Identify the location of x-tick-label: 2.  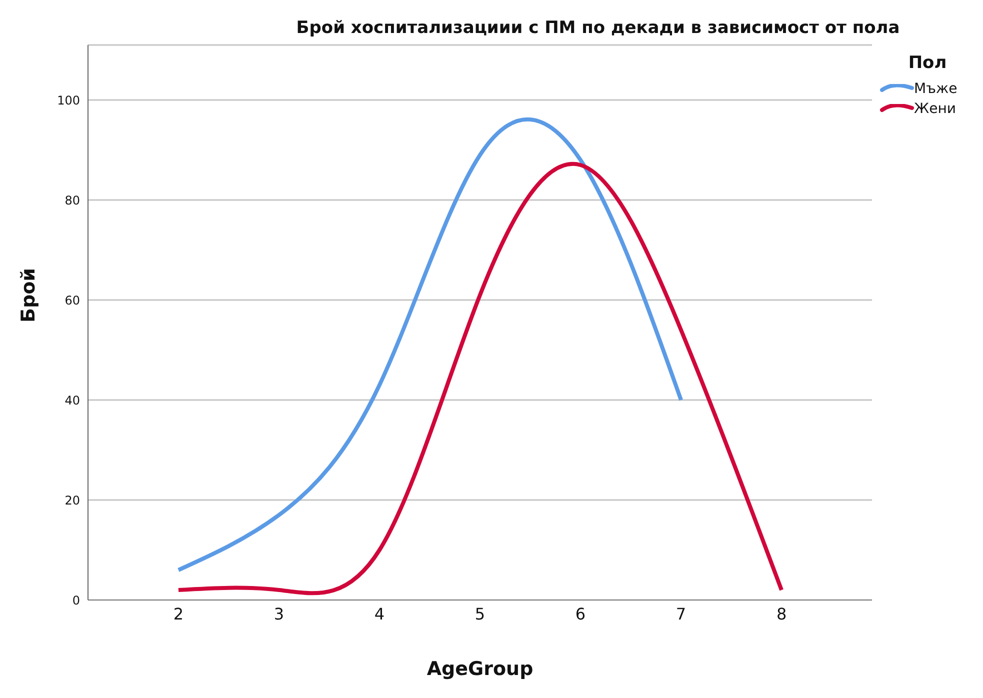
(178, 614).